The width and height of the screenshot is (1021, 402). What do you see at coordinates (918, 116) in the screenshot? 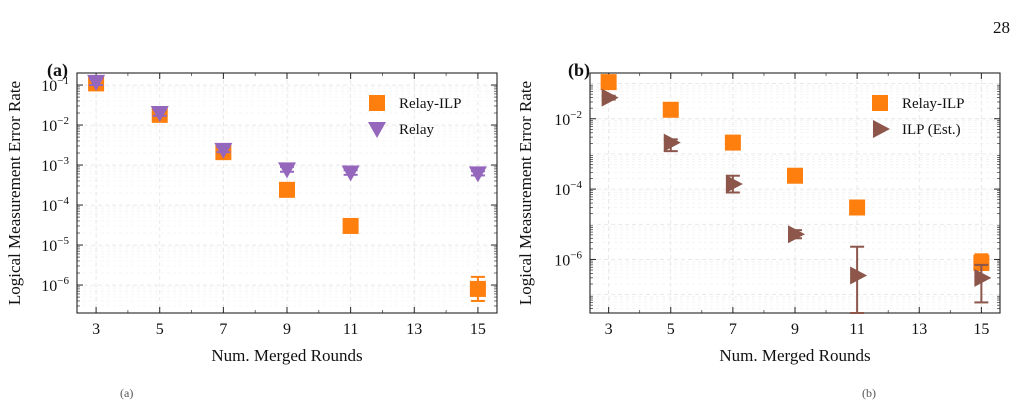
I see `legend: Relay-ILP ILP (Est.)` at bounding box center [918, 116].